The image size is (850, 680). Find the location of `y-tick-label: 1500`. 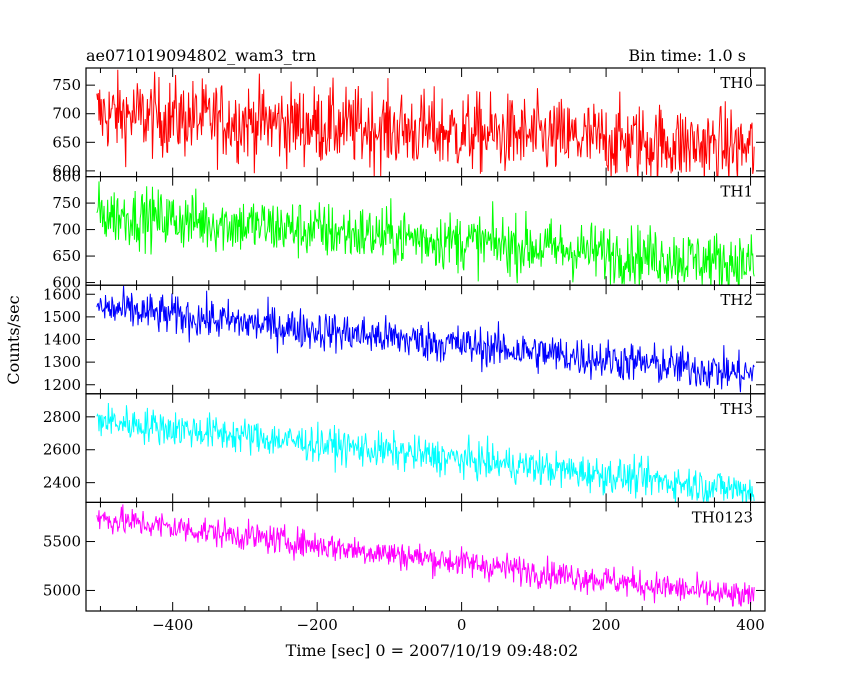

y-tick-label: 1500 is located at coordinates (62, 317).